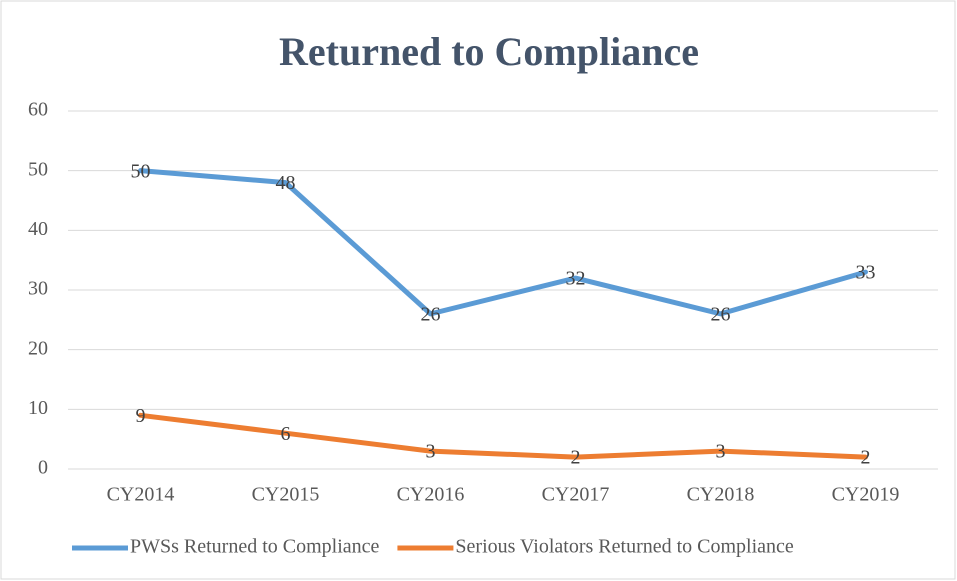 This screenshot has height=581, width=957. I want to click on x-tick-label: CY2015, so click(286, 495).